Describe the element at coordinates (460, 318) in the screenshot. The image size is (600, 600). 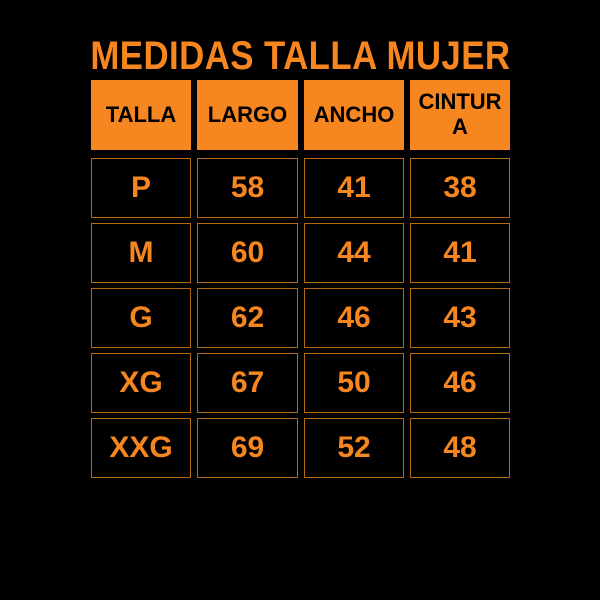
I see `cell-g-cintura: 43` at that location.